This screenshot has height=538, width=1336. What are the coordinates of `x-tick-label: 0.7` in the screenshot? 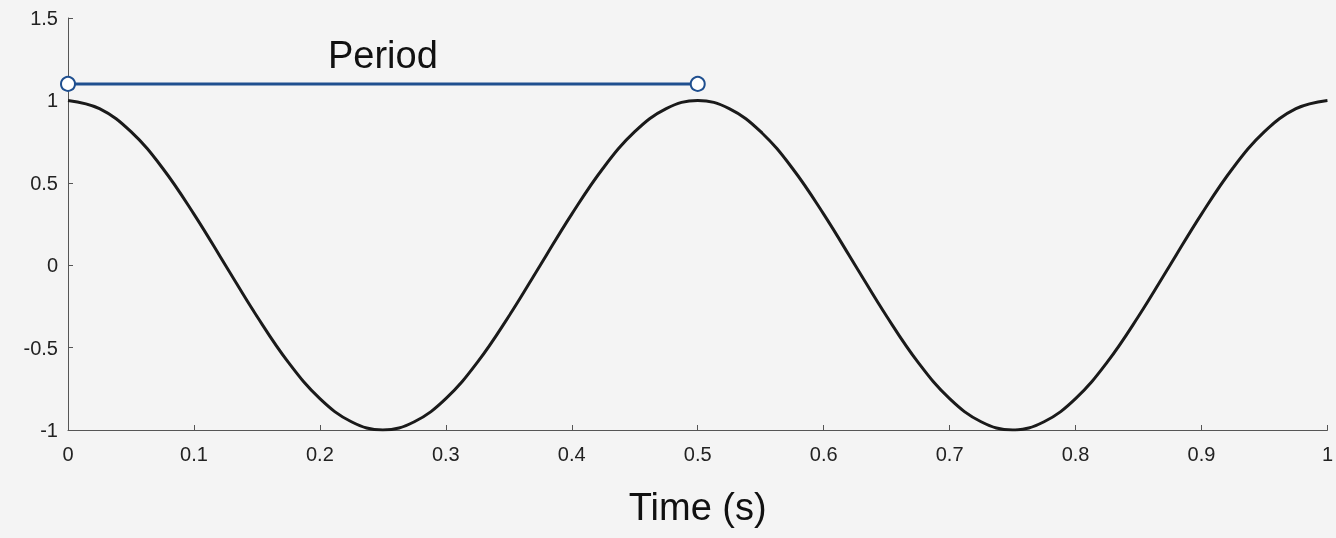 It's located at (949, 454).